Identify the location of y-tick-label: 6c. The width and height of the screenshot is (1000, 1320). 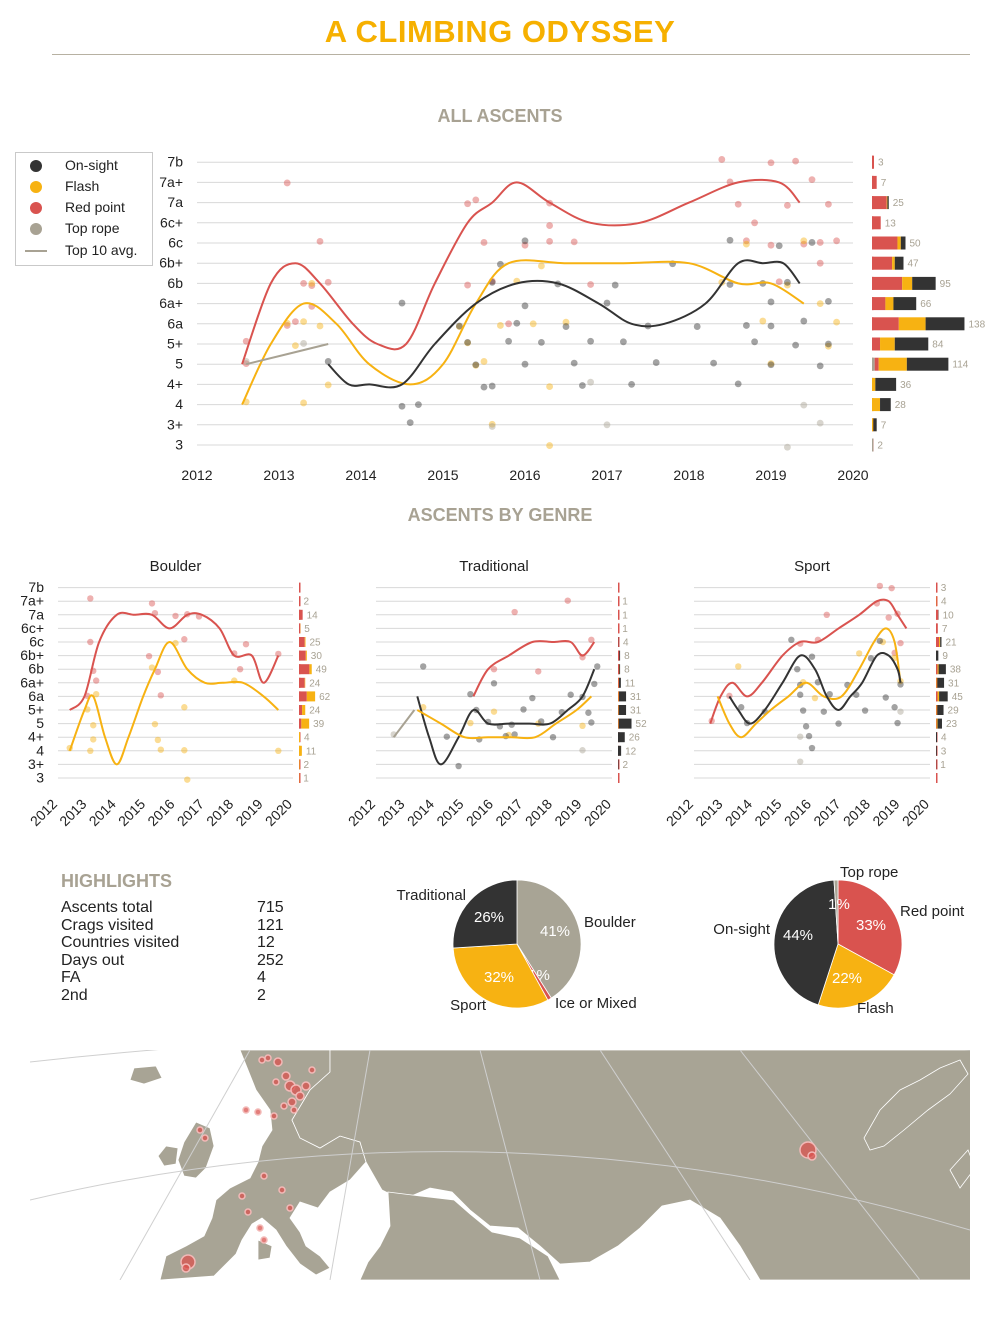
(36, 642).